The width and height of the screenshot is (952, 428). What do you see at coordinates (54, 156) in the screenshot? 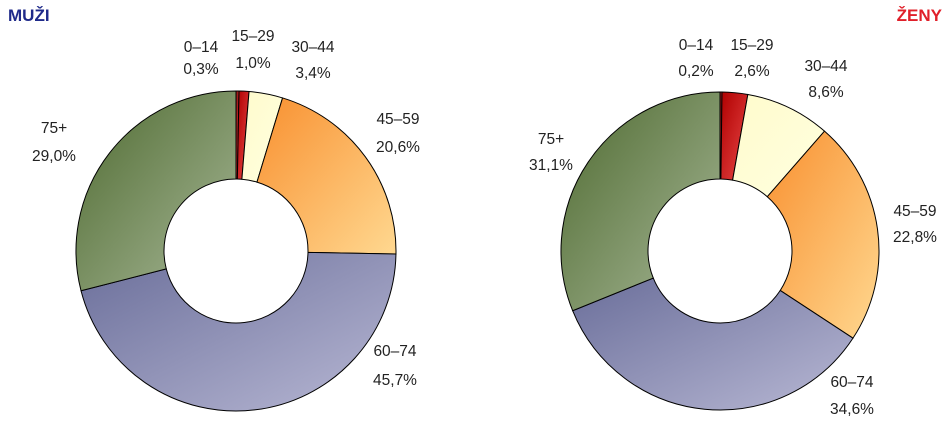
I see `value-label: 29,0%` at bounding box center [54, 156].